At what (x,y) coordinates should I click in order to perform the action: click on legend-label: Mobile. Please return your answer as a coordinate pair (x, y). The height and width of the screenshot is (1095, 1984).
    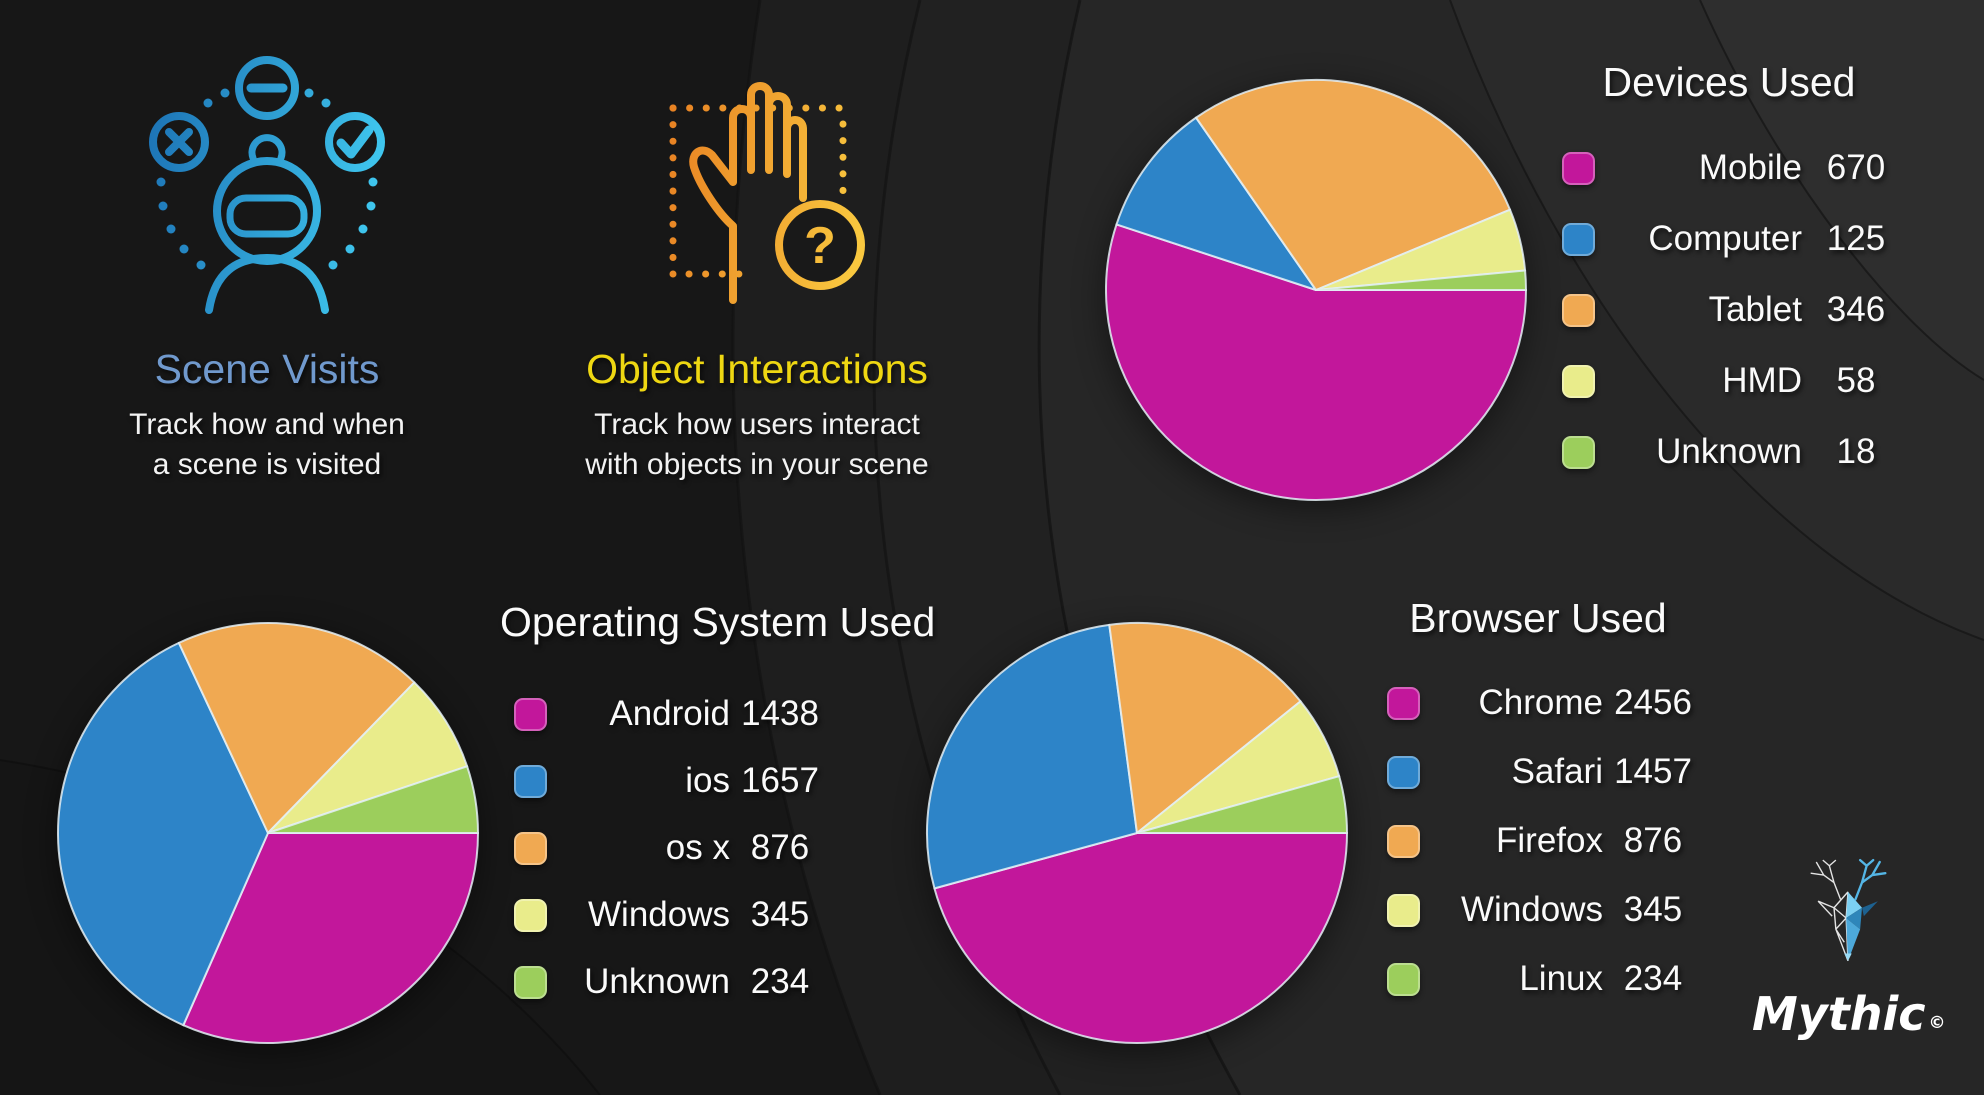
    Looking at the image, I should click on (1750, 167).